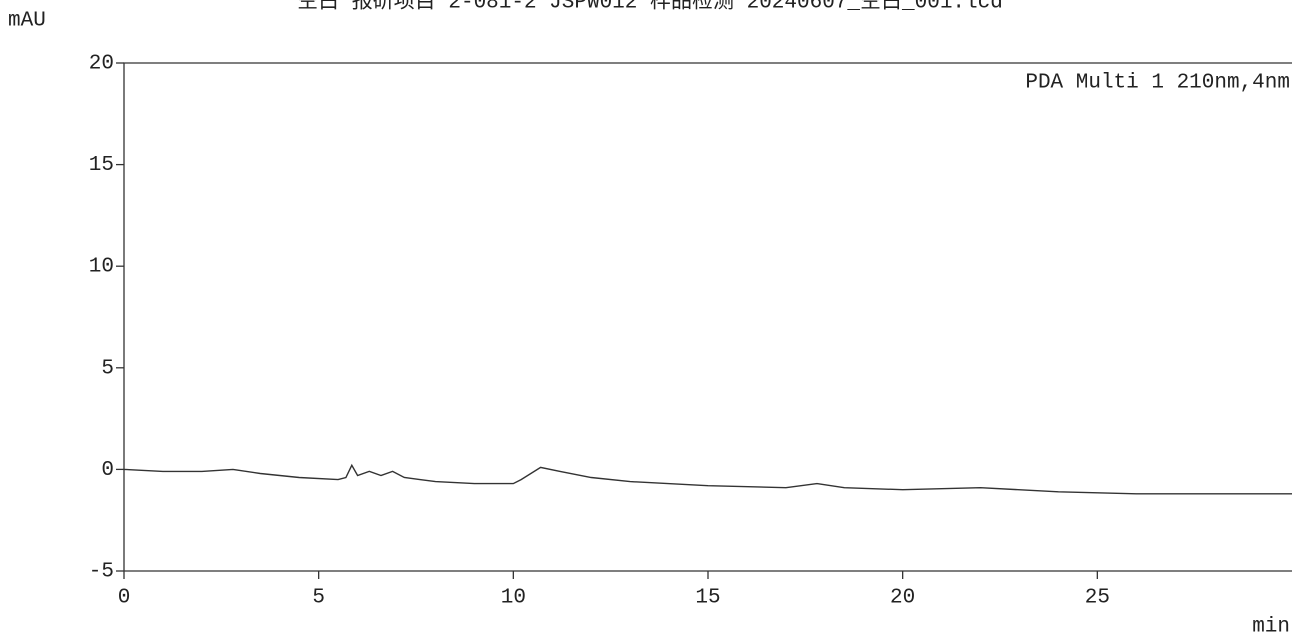 This screenshot has width=1293, height=636. Describe the element at coordinates (707, 598) in the screenshot. I see `x-tick-label: 15` at that location.